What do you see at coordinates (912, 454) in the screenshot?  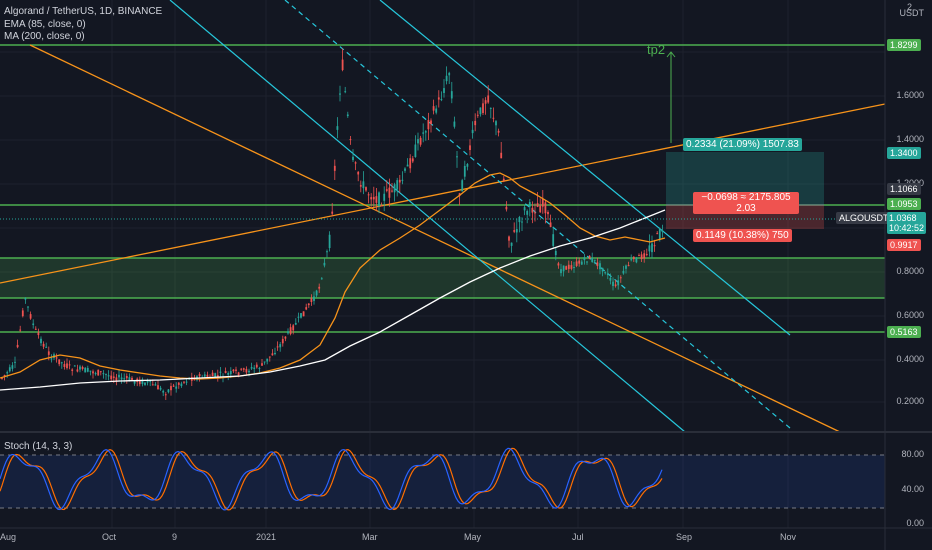 I see `stoch-tick: 80.00` at bounding box center [912, 454].